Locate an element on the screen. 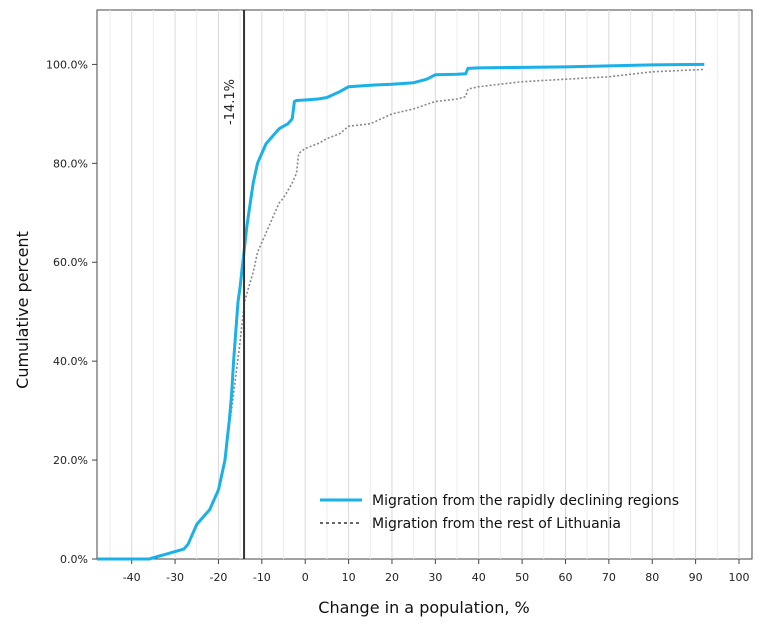 Image resolution: width=759 pixels, height=623 pixels. y-tick-label: 60.0% is located at coordinates (70, 262).